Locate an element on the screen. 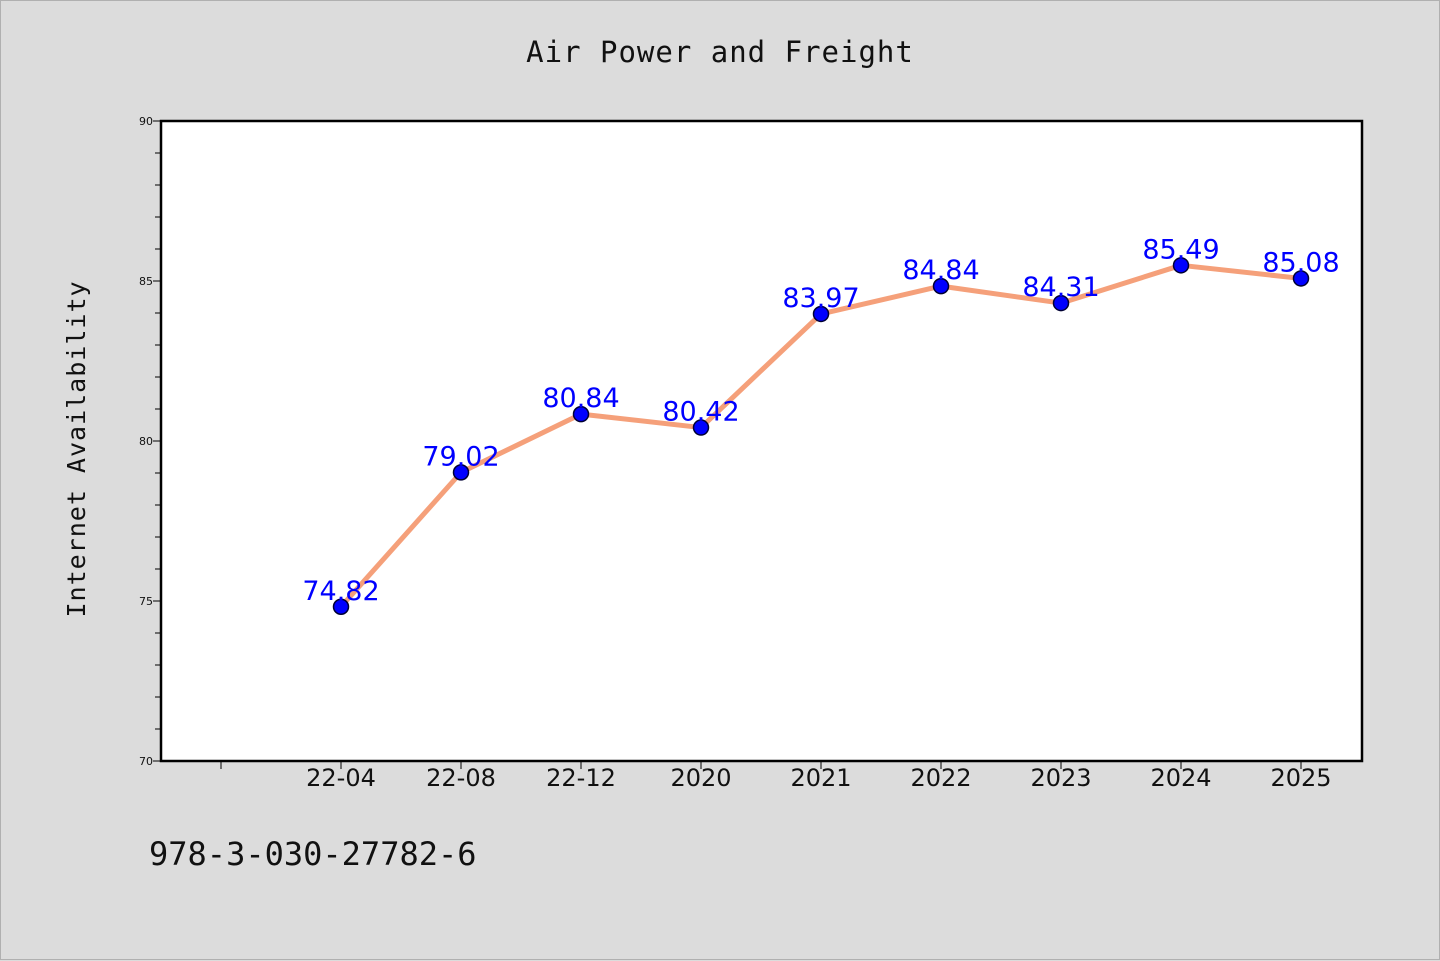  isbn-text: 978-3-030-27782-6 is located at coordinates (313, 854).